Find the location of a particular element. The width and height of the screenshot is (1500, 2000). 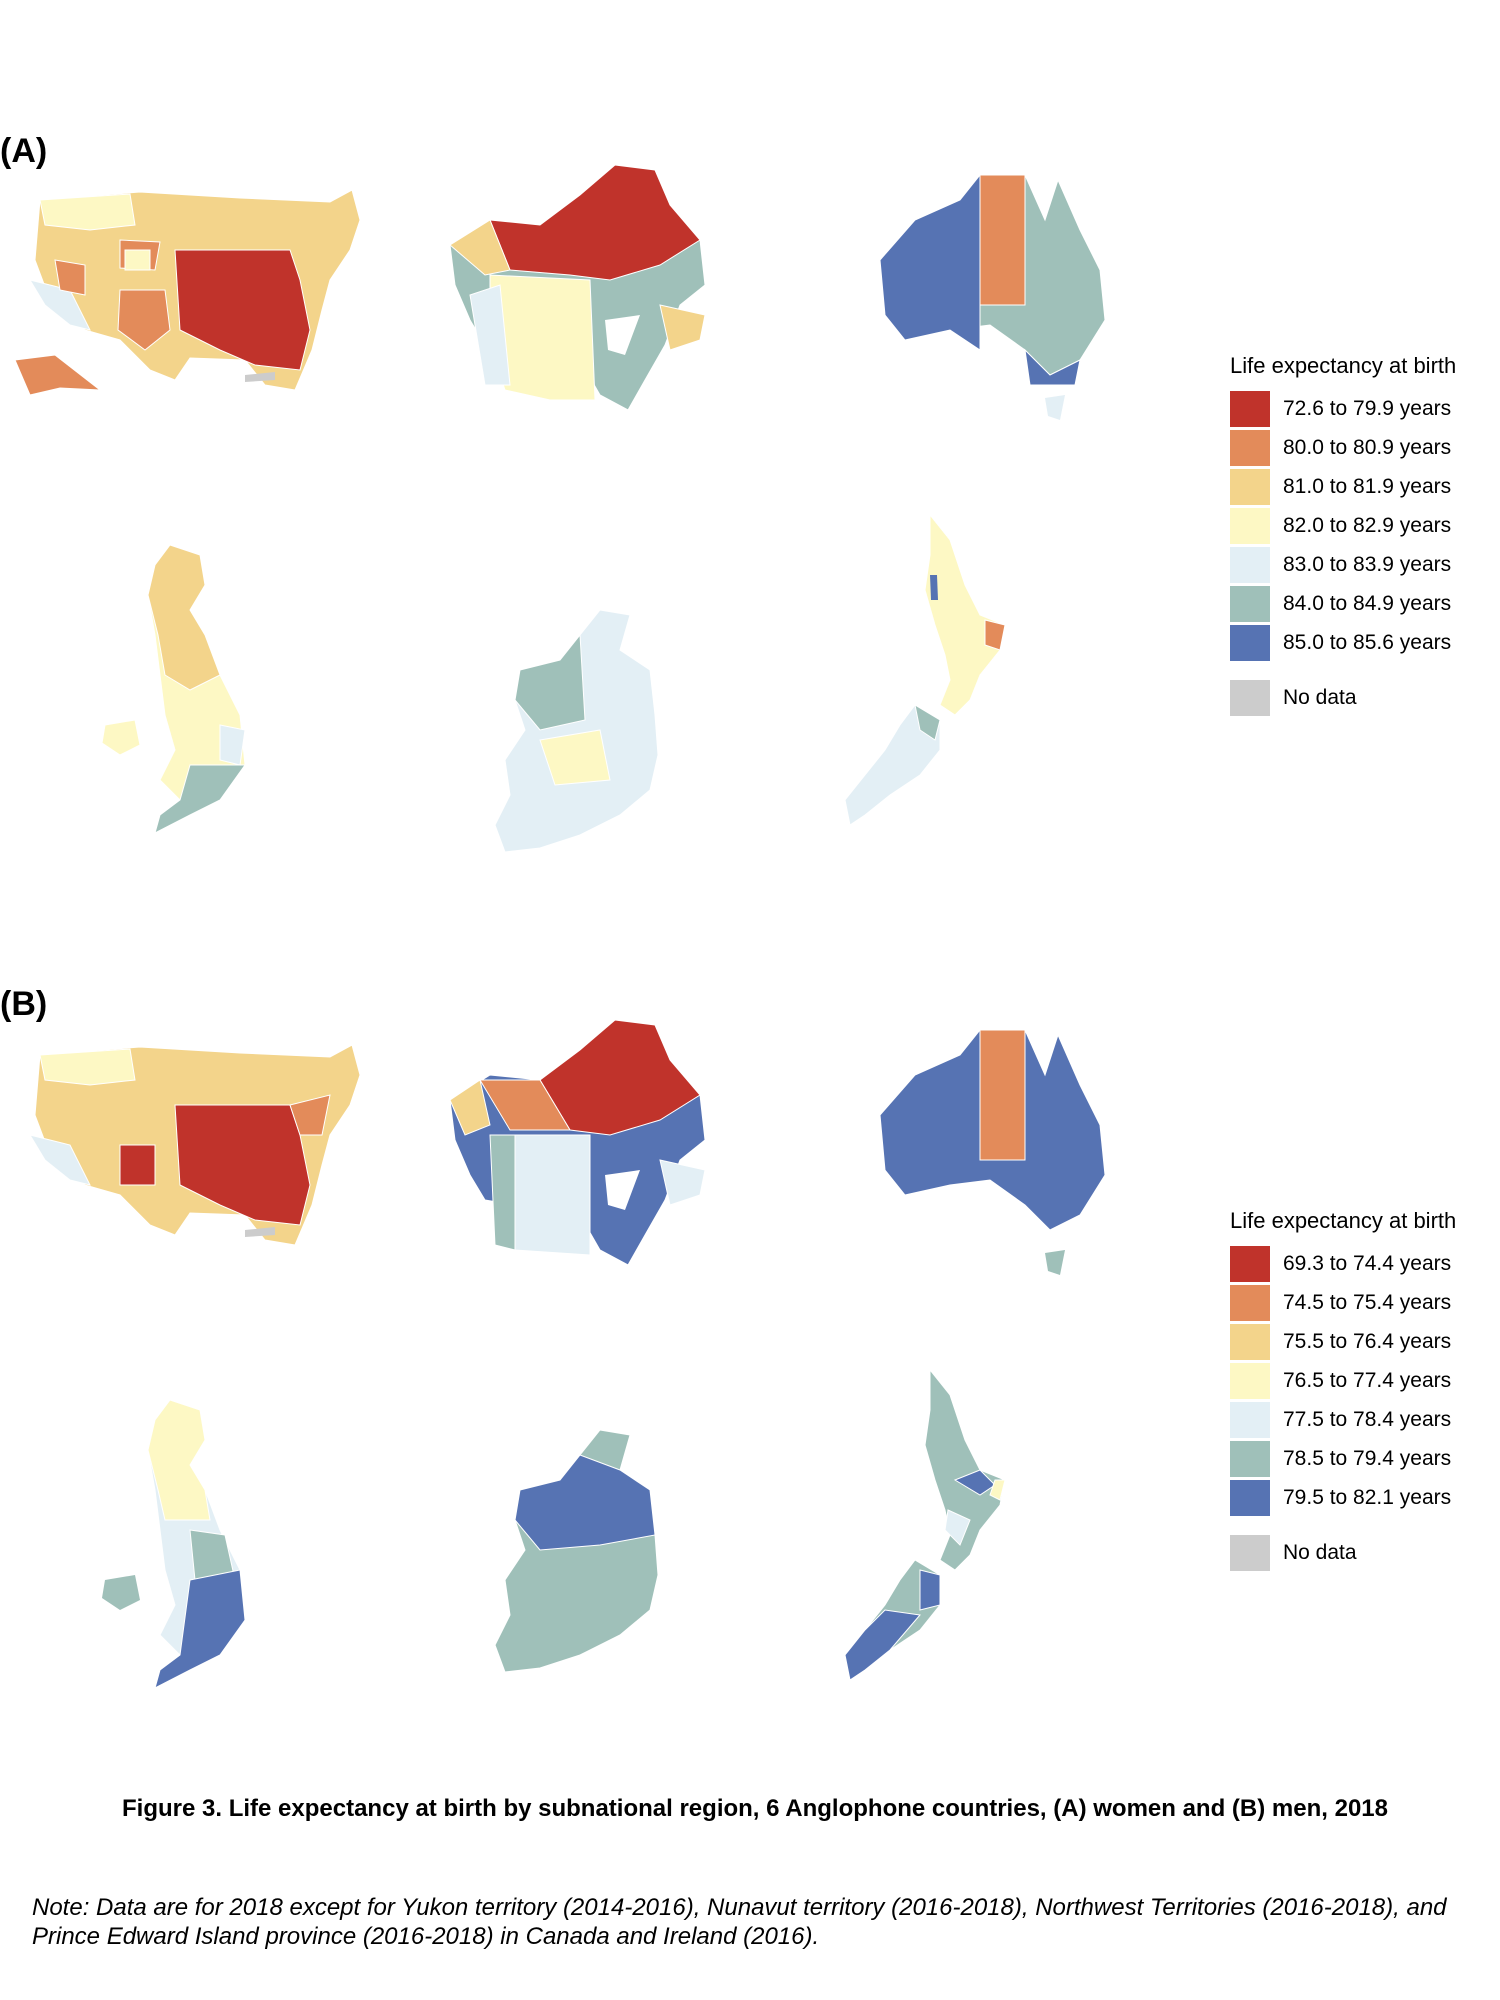

legend-b-item: 76.5 to 77.4 years is located at coordinates (1365, 1380).